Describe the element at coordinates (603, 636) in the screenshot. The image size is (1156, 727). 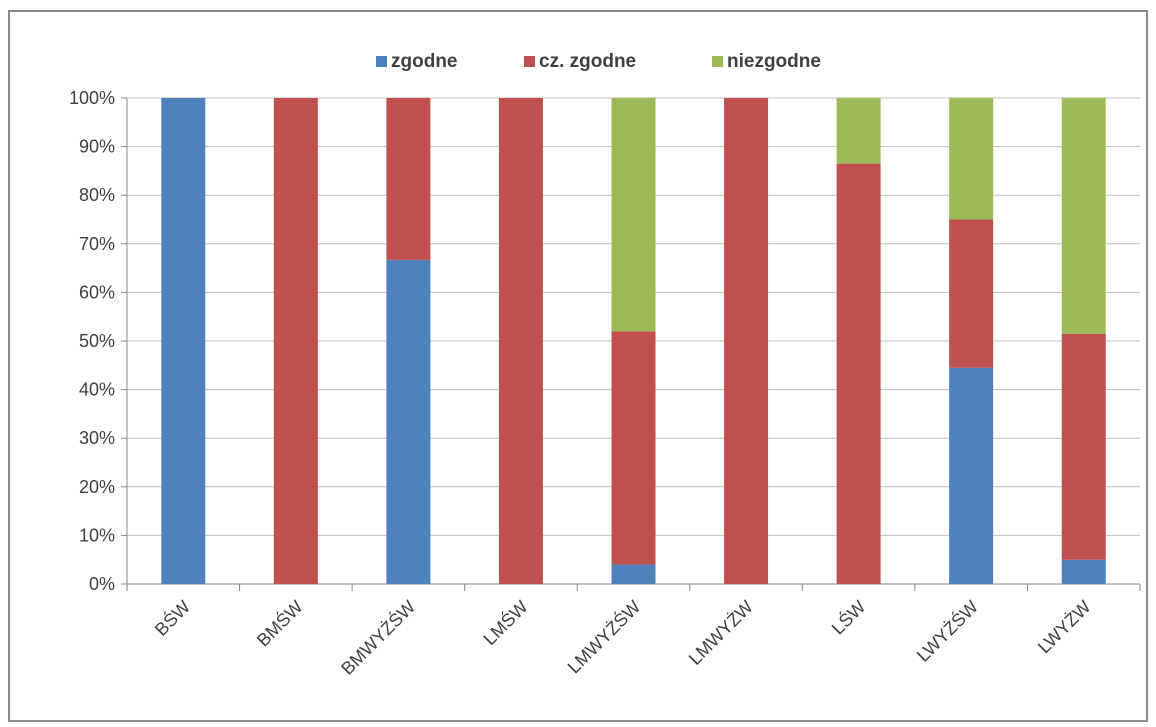
I see `x-category-label: LMWYŻŚW` at that location.